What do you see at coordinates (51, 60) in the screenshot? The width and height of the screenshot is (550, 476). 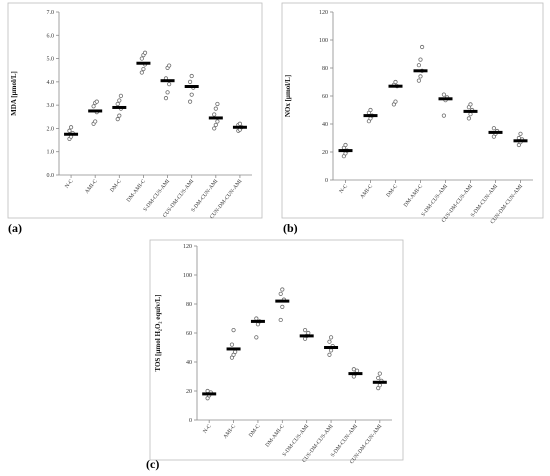 I see `y-tick-label: 5.0` at bounding box center [51, 60].